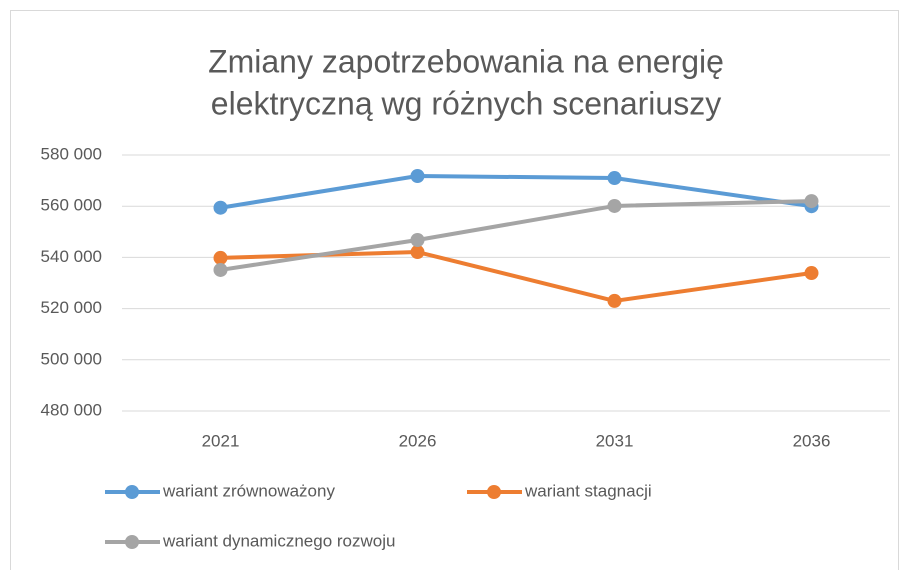 Image resolution: width=909 pixels, height=570 pixels. I want to click on x-tick-label: 2031, so click(615, 440).